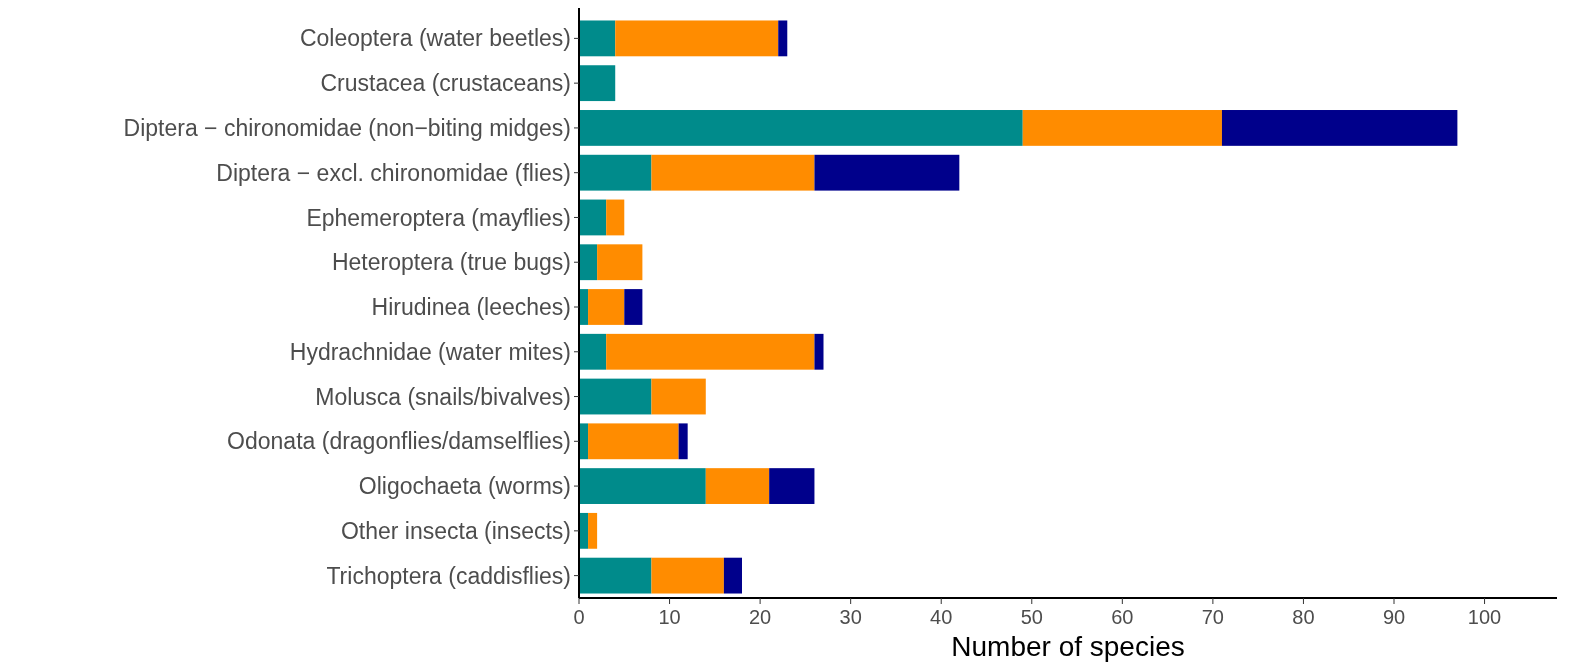 The height and width of the screenshot is (670, 1569). What do you see at coordinates (443, 396) in the screenshot?
I see `y-tick-label: Molusca (snails/bivalves)` at bounding box center [443, 396].